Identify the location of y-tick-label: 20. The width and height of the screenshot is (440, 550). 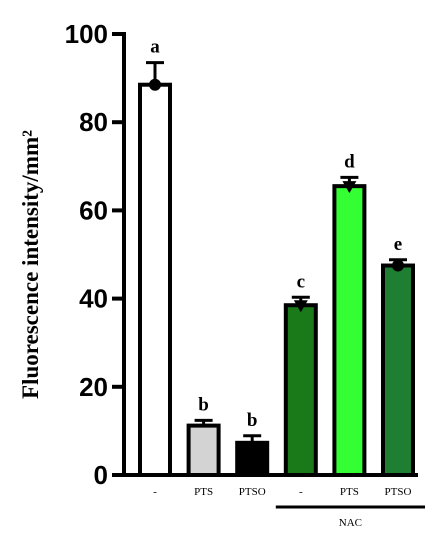
(93, 387).